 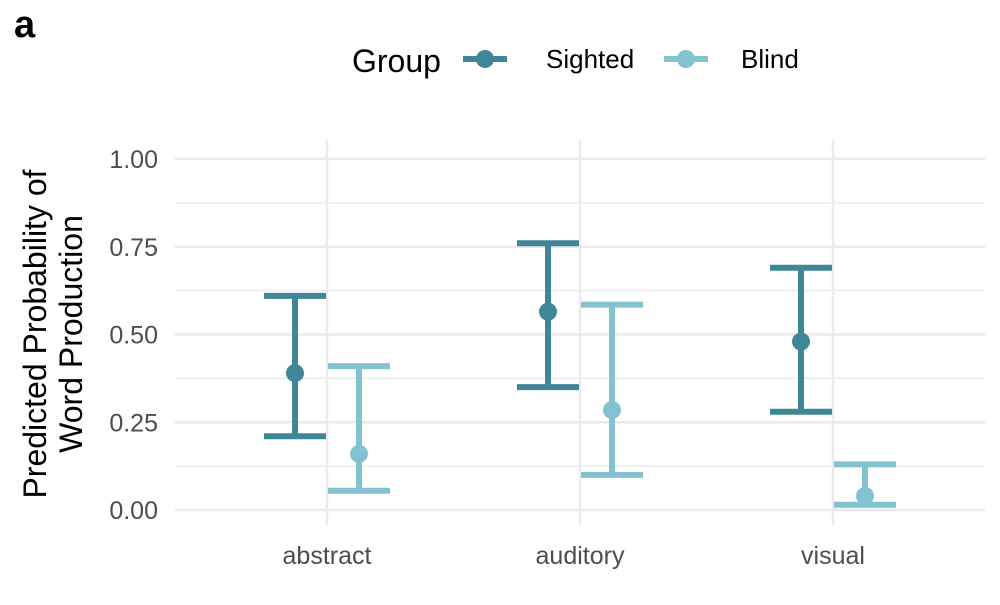 What do you see at coordinates (133, 423) in the screenshot?
I see `y-tick-label: 0.25` at bounding box center [133, 423].